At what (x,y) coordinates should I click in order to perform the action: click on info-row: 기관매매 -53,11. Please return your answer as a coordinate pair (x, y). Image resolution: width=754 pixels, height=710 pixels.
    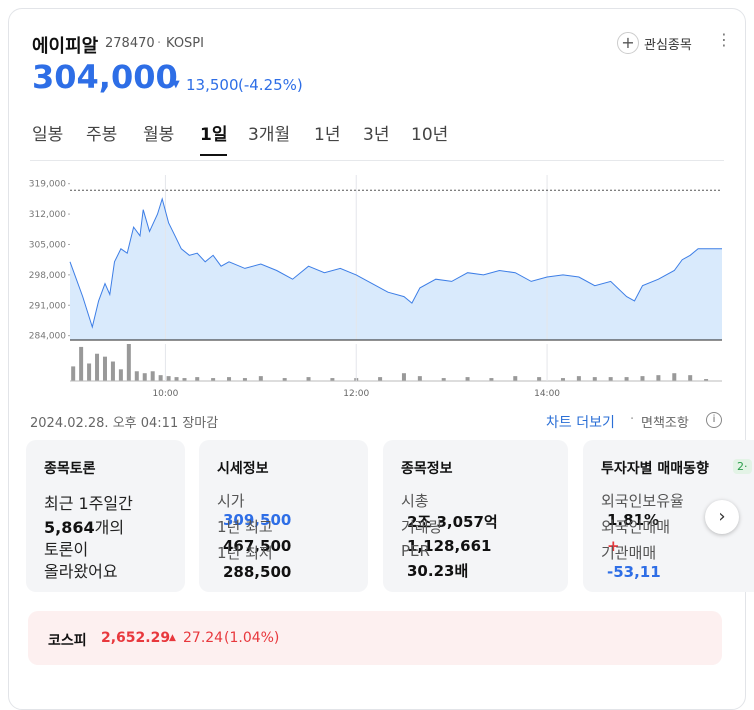
    Looking at the image, I should click on (631, 561).